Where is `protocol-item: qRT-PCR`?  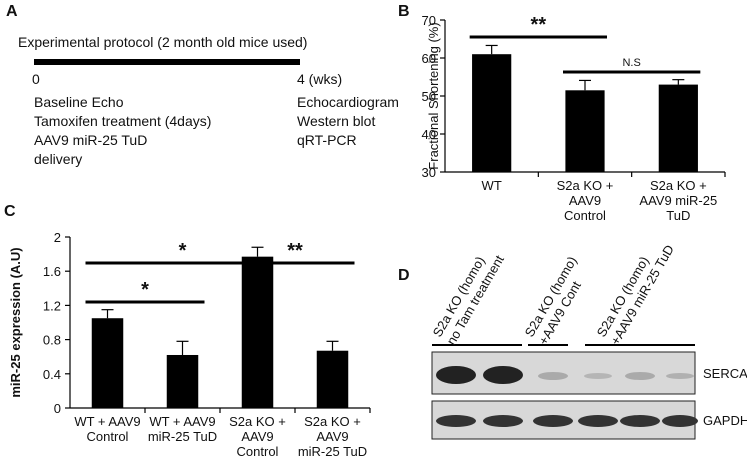
protocol-item: qRT-PCR is located at coordinates (327, 140).